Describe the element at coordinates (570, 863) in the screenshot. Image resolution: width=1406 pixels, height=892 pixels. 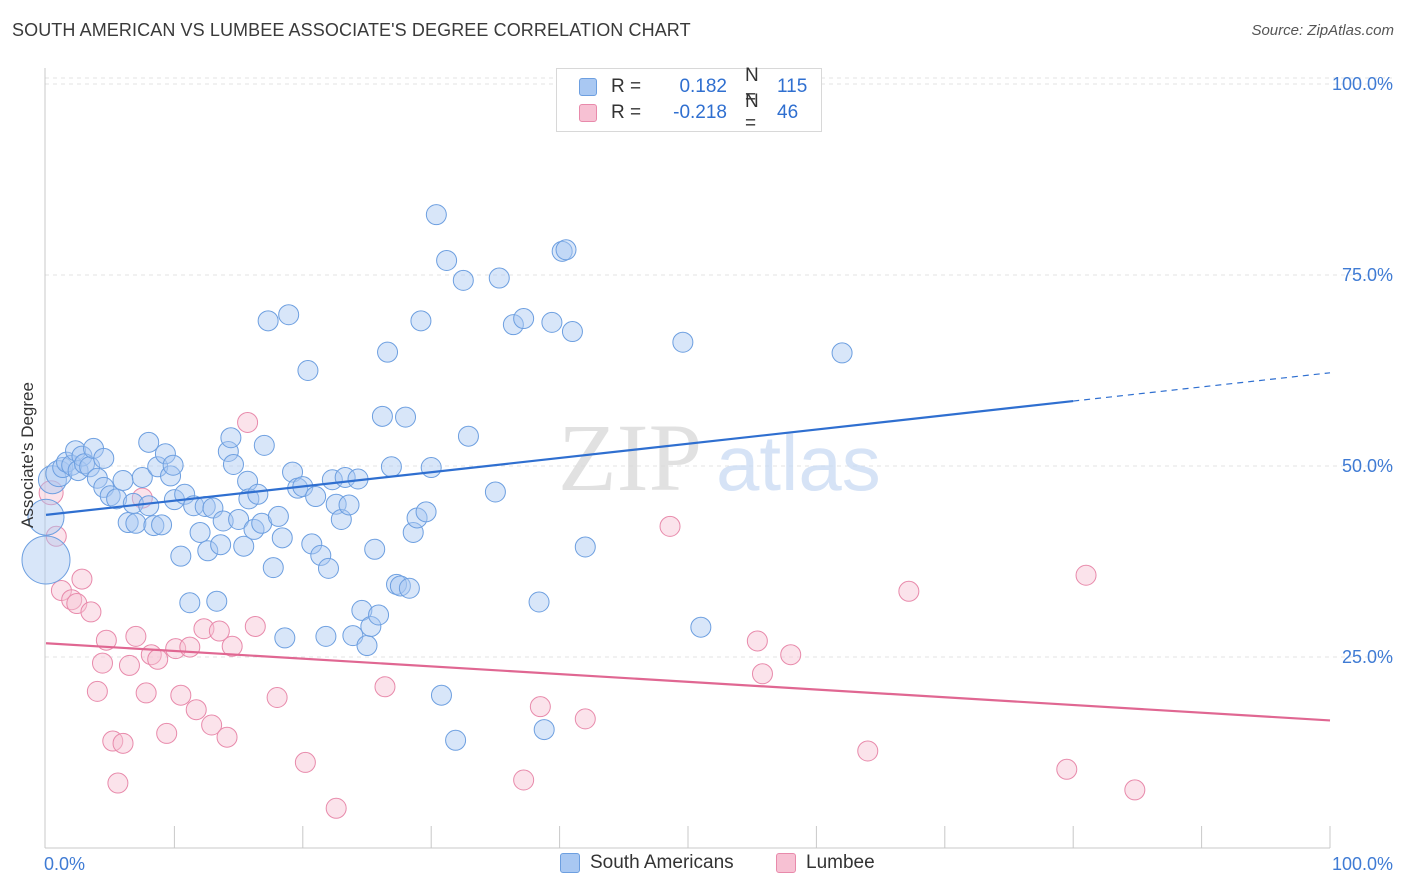
I see `bottom-legend-swatch-blue` at that location.